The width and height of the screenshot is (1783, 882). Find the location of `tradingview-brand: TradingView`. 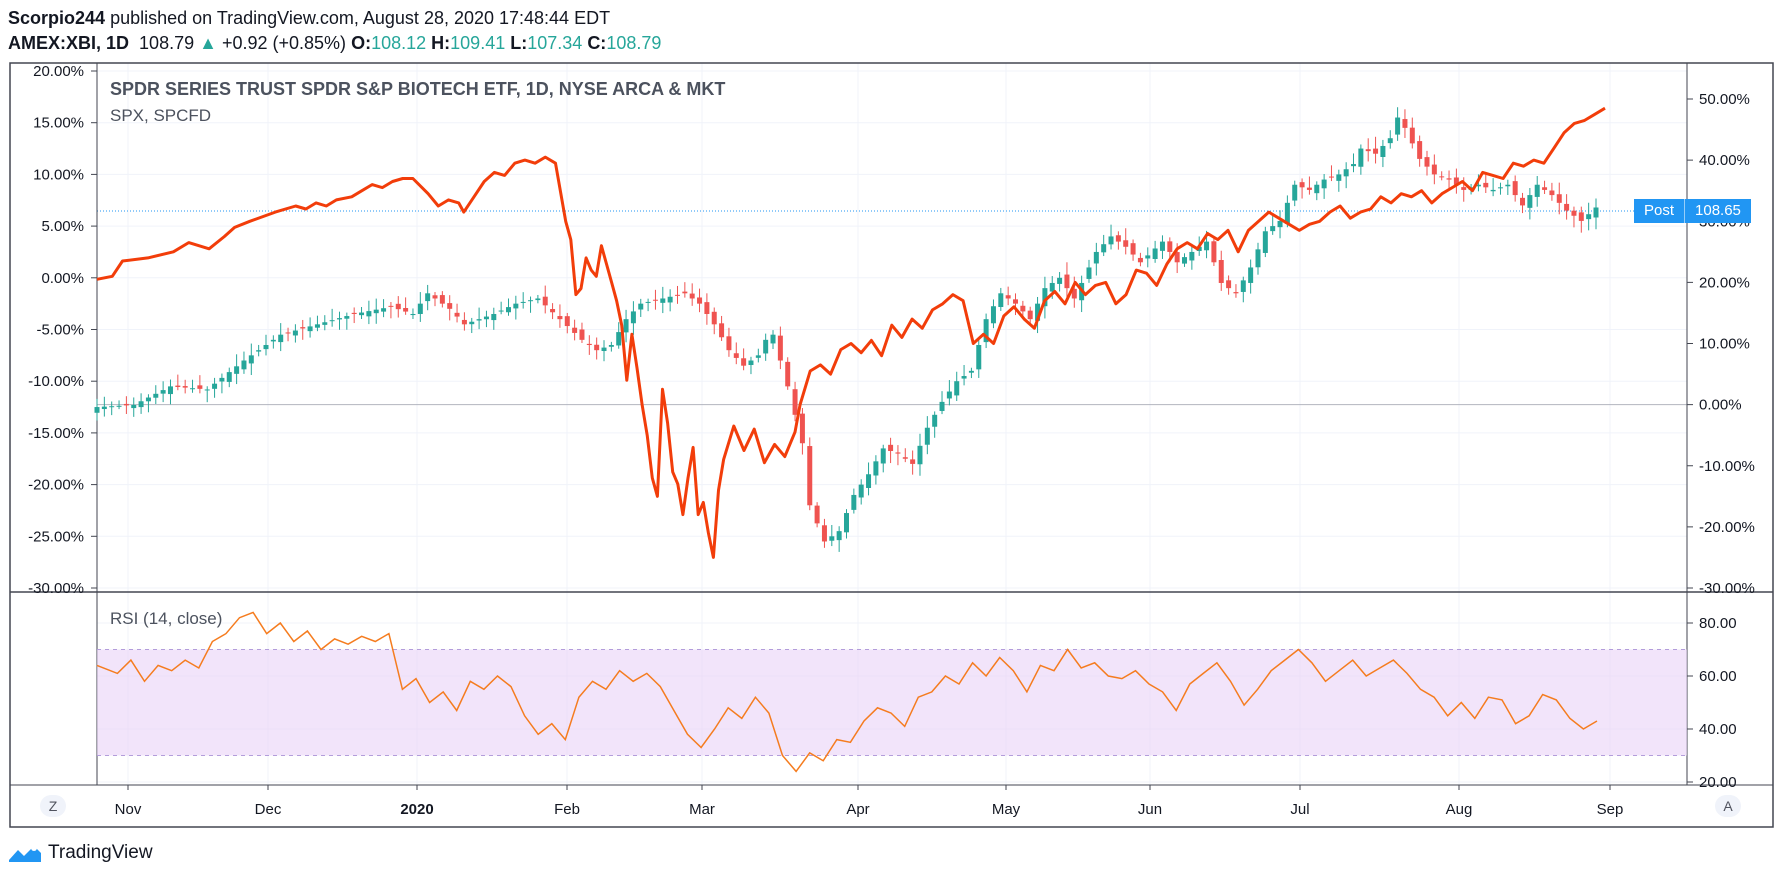

tradingview-brand: TradingView is located at coordinates (80, 853).